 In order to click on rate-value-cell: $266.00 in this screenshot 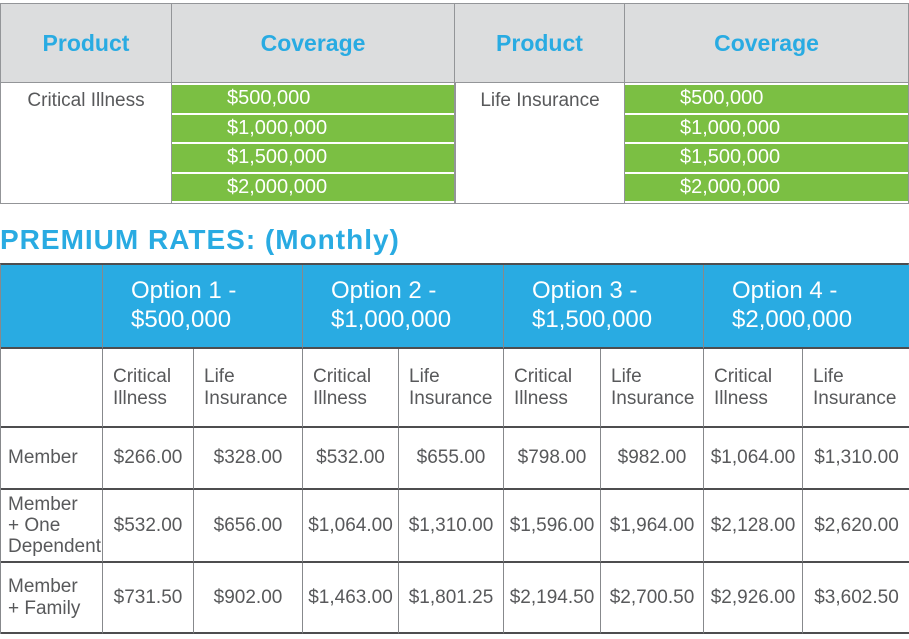, I will do `click(148, 459)`.